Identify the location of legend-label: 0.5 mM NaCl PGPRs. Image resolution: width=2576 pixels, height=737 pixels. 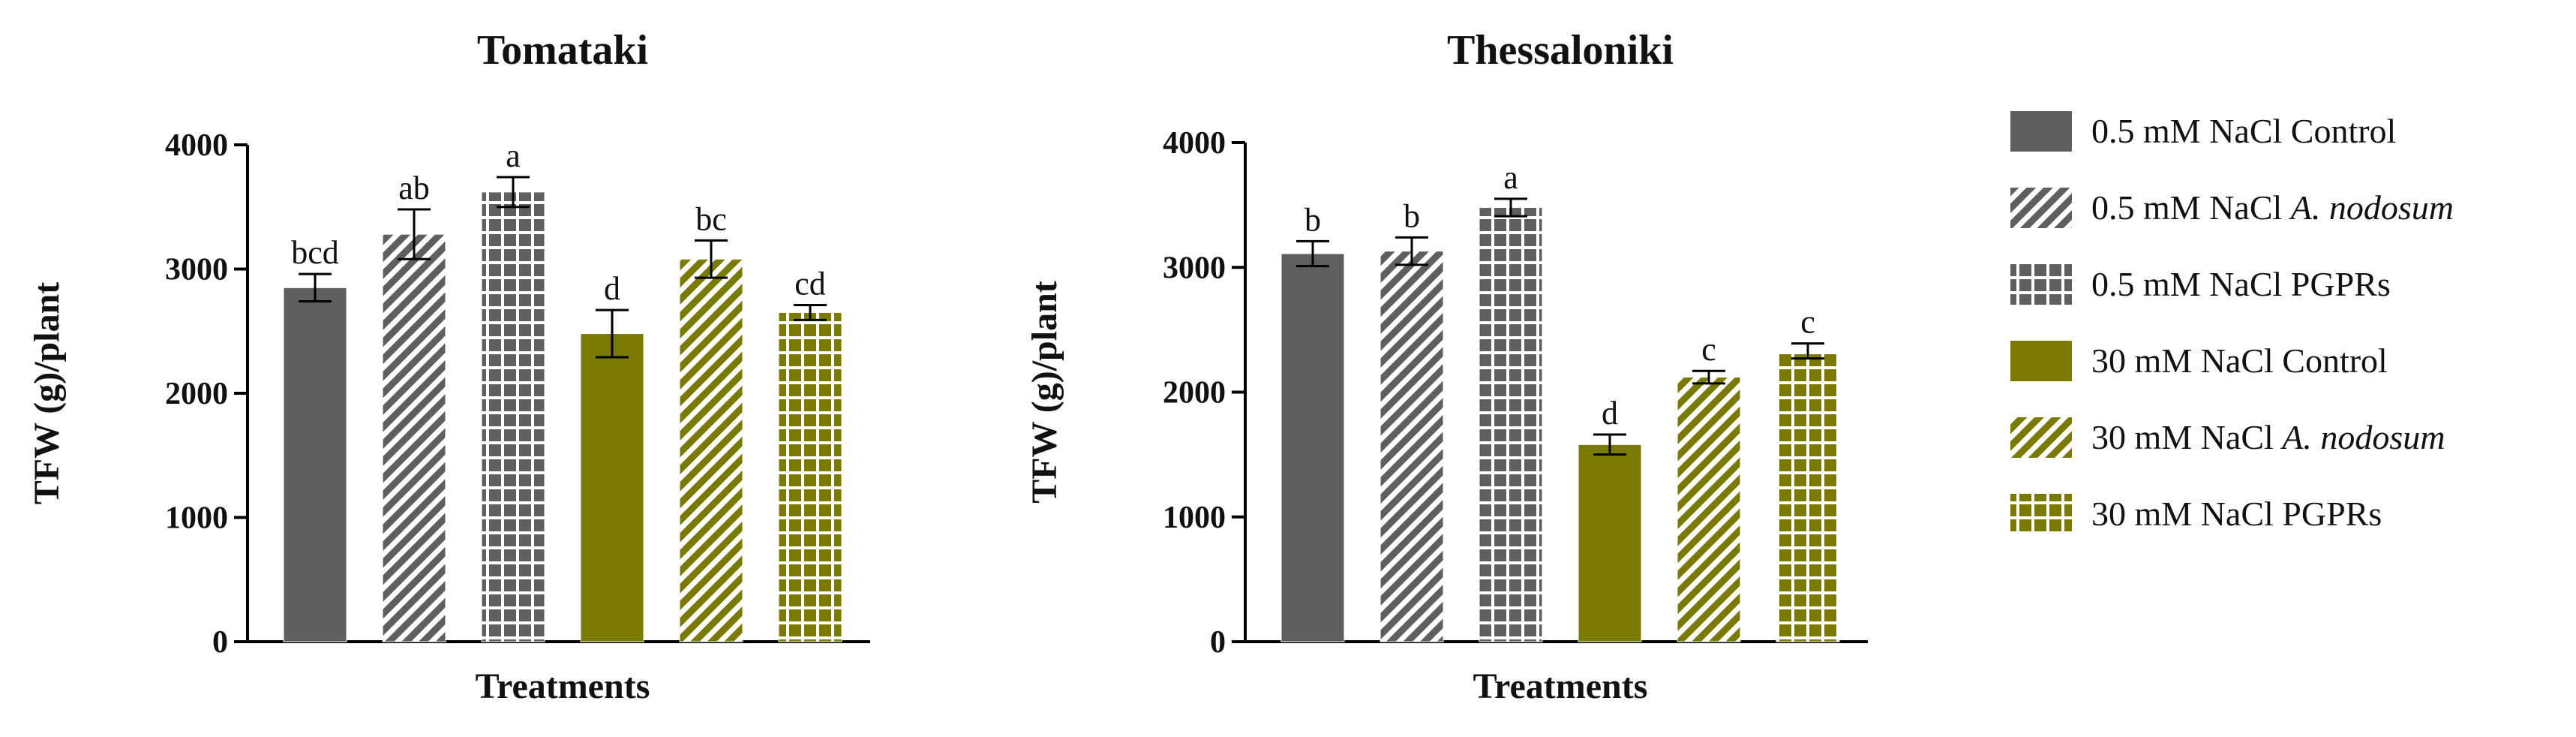
(2241, 284).